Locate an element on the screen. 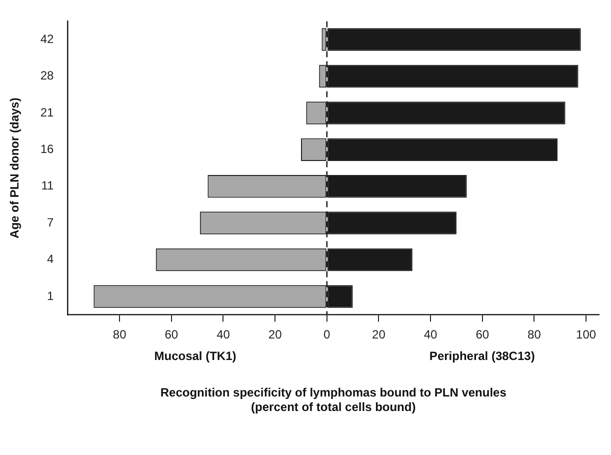  x-axis-title: Recognition specificity of lymphomas bound to PLN venules (percent of total cells bound) is located at coordinates (333, 400).